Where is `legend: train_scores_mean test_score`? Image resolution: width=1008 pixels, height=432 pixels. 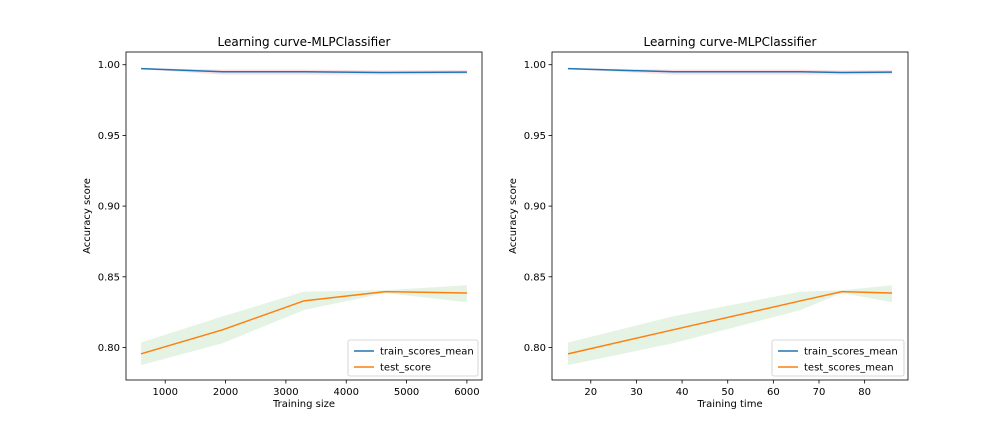 legend: train_scores_mean test_score is located at coordinates (413, 358).